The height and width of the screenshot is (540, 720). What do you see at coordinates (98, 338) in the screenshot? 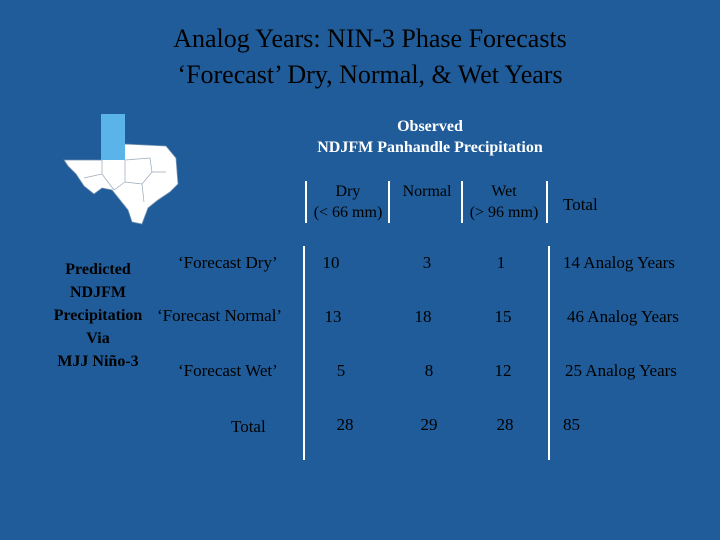
I see `predicted-line4: Via` at bounding box center [98, 338].